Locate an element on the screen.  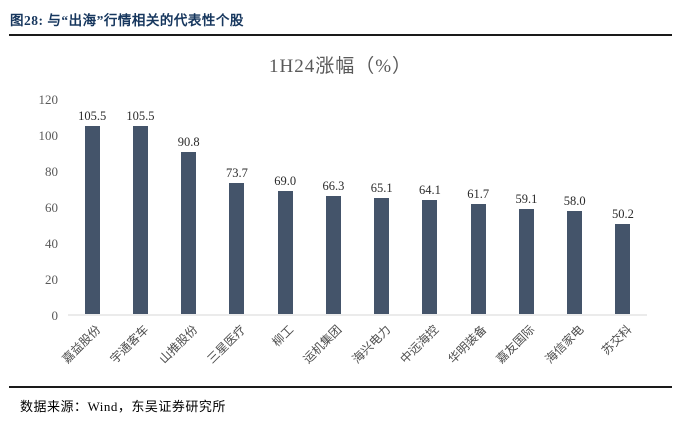
footer-divider is located at coordinates (340, 387).